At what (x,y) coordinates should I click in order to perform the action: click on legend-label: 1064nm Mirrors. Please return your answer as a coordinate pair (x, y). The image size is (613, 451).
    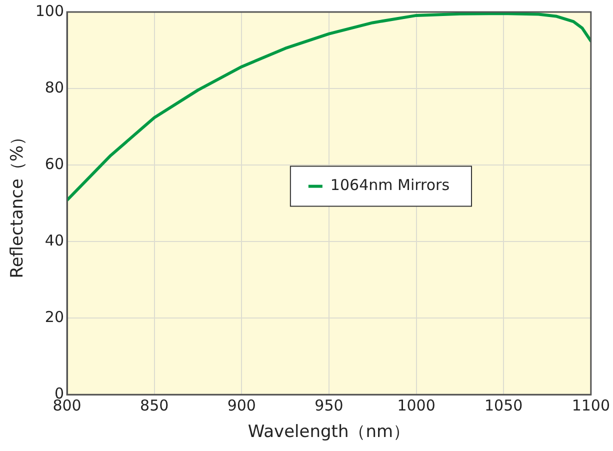
    Looking at the image, I should click on (390, 185).